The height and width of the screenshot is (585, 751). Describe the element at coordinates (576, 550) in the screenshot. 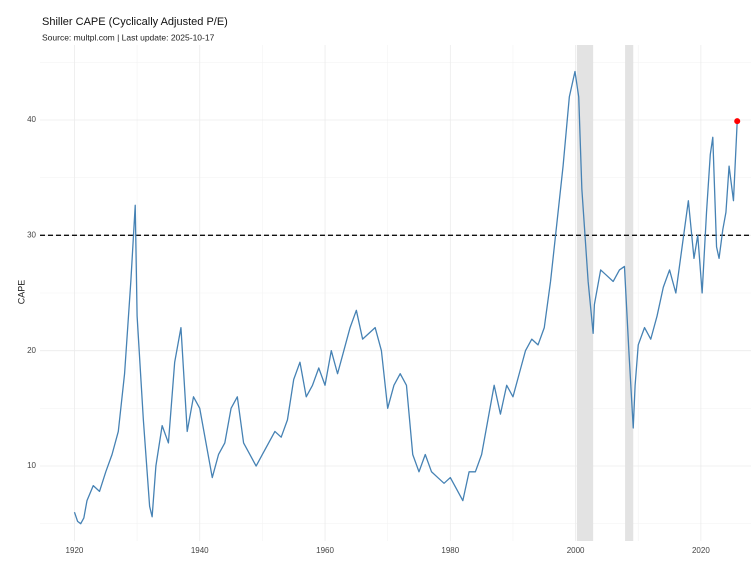

I see `x-tick-label: 2000` at that location.